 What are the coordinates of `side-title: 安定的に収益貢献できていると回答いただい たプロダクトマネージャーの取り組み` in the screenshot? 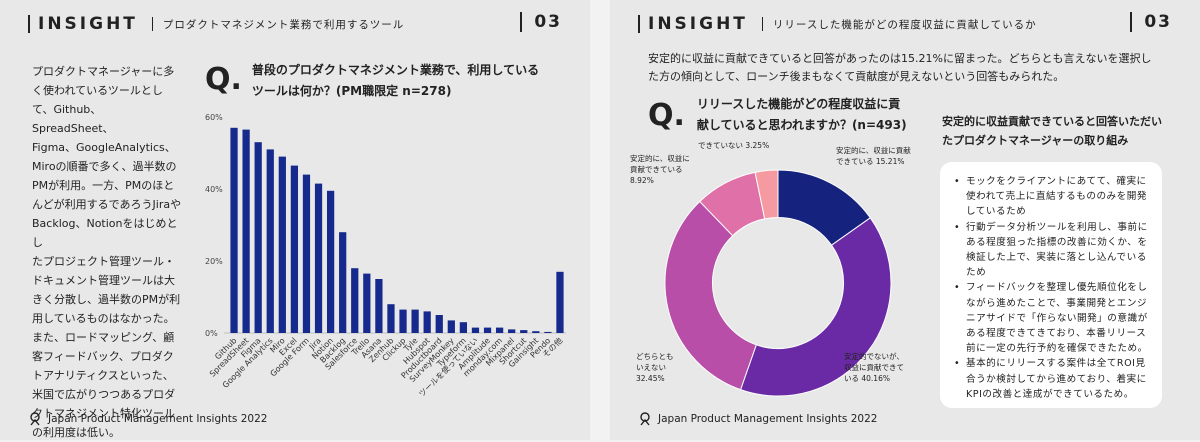 It's located at (1052, 131).